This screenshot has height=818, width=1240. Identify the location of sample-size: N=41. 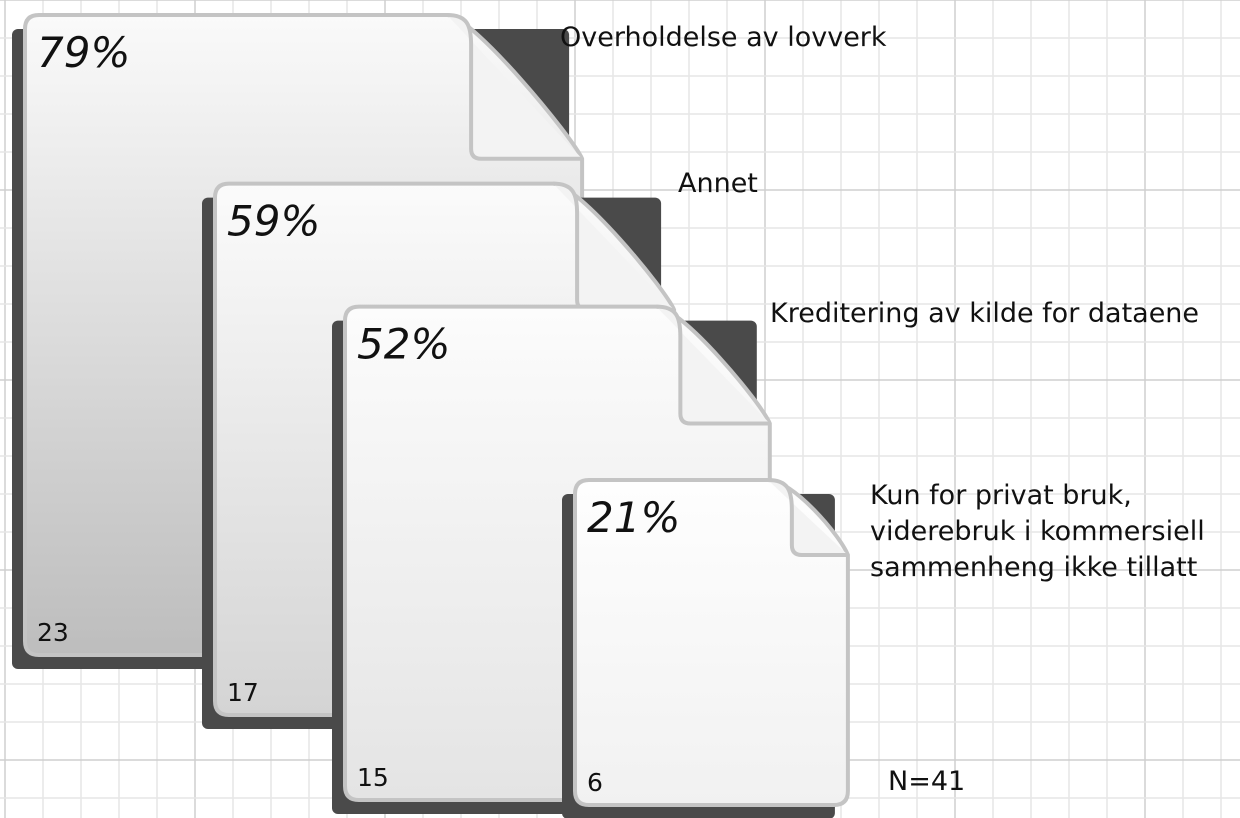
(926, 781).